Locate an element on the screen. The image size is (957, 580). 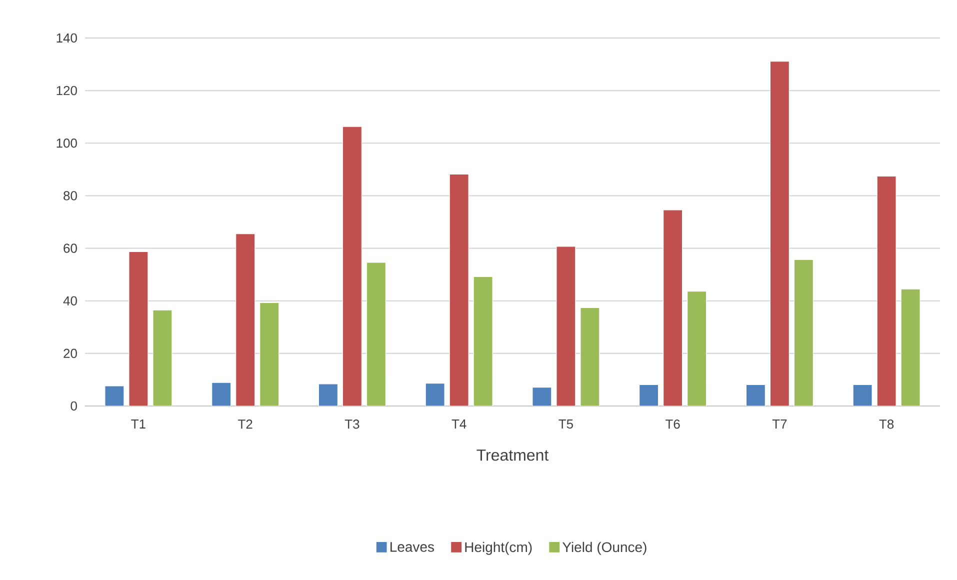
y-tick-label: 60 is located at coordinates (70, 248).